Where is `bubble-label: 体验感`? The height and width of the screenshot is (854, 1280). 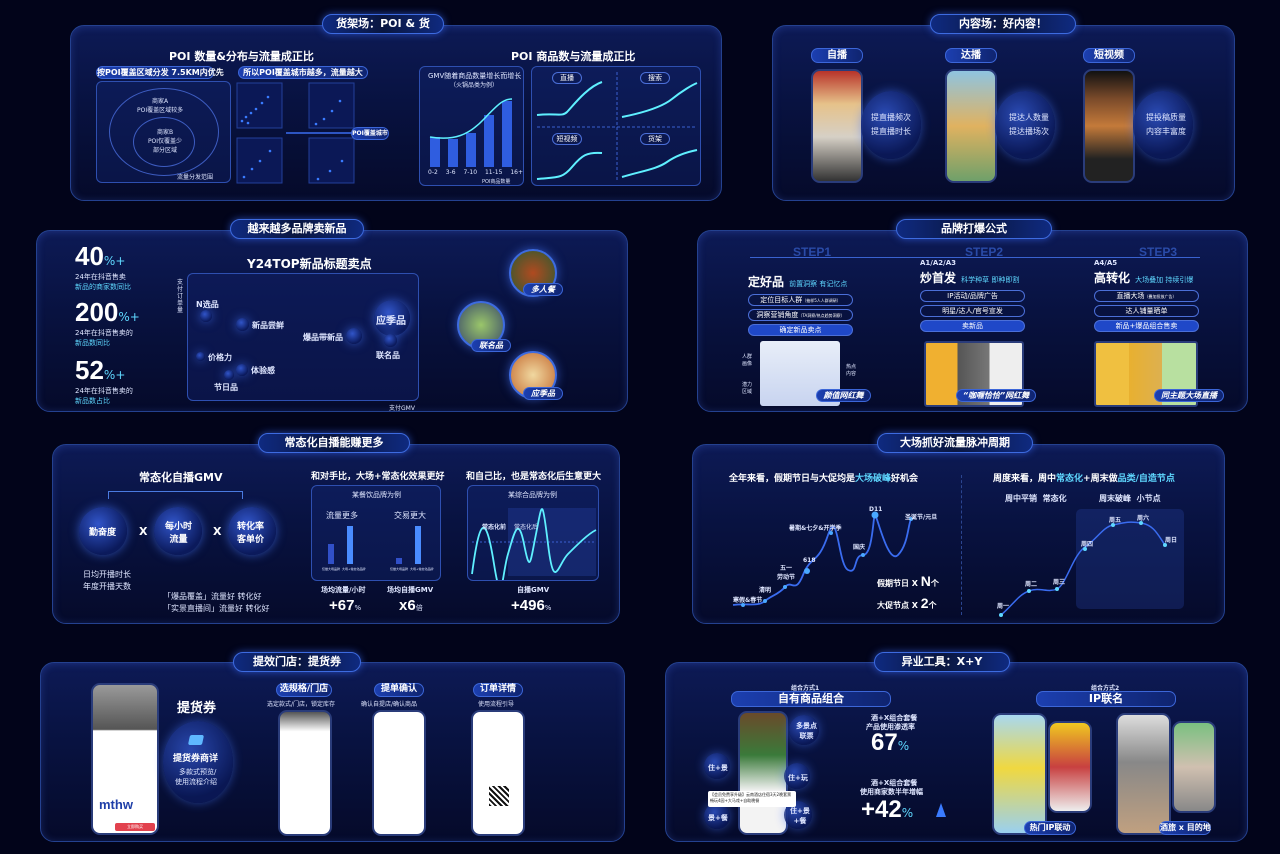 bubble-label: 体验感 is located at coordinates (263, 370).